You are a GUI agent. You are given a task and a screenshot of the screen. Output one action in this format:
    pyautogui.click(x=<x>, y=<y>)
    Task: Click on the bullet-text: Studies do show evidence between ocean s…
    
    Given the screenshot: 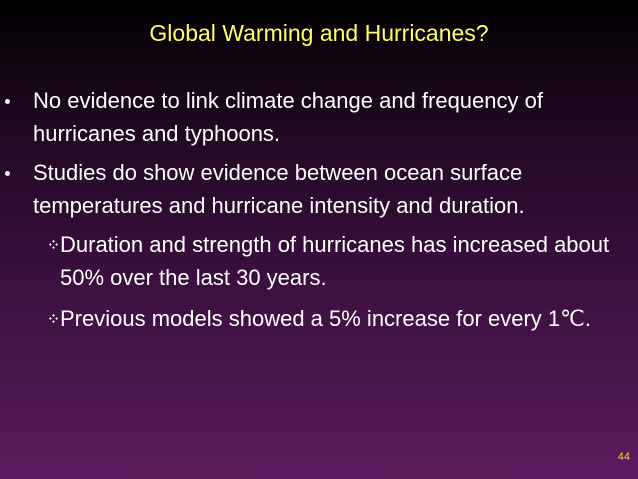 What is the action you would take?
    pyautogui.click(x=279, y=189)
    